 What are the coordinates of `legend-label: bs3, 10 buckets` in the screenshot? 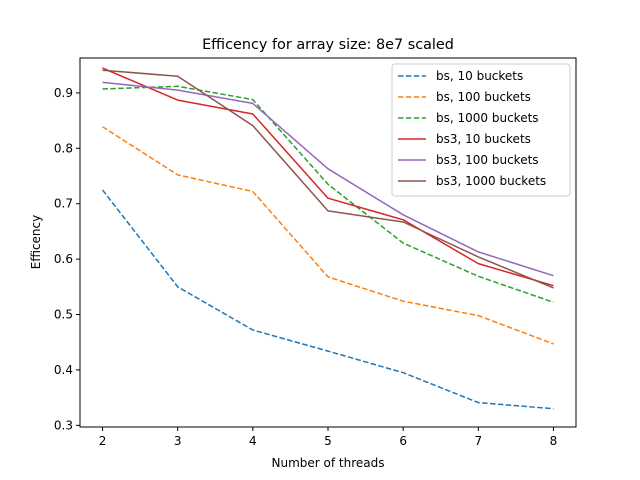 It's located at (483, 139).